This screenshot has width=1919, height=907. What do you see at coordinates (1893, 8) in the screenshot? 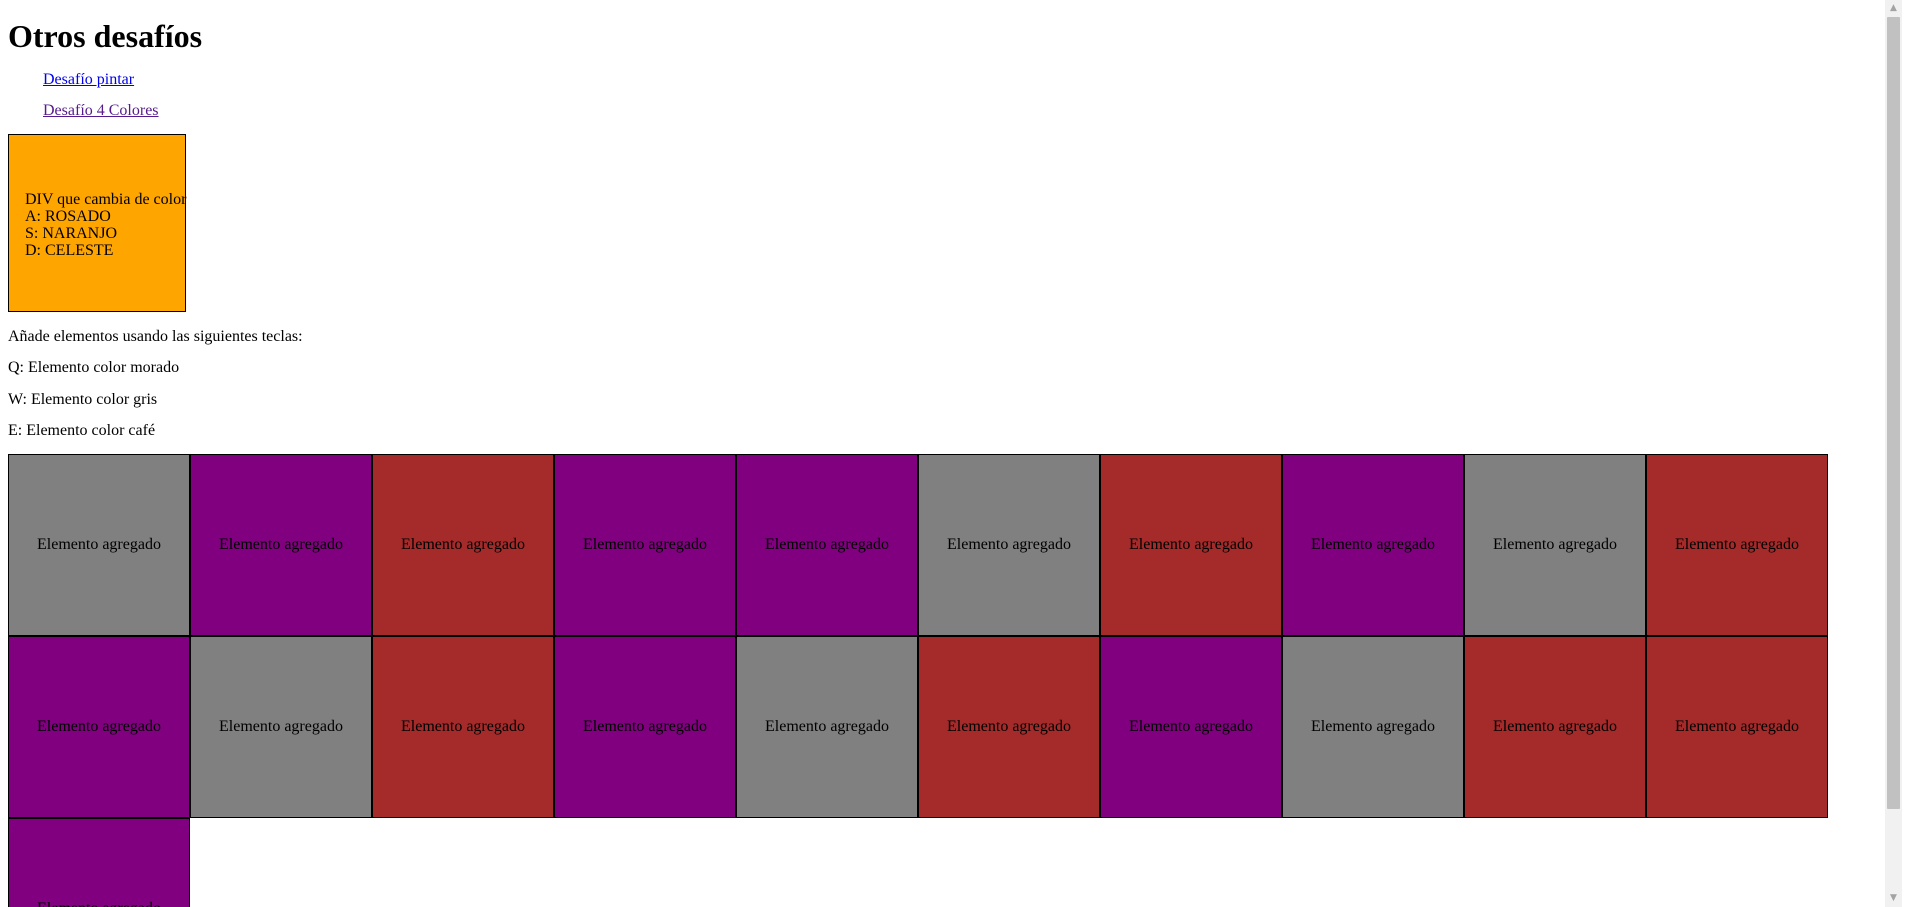
I see `scroll-up-arrow-icon: ▲` at bounding box center [1893, 8].